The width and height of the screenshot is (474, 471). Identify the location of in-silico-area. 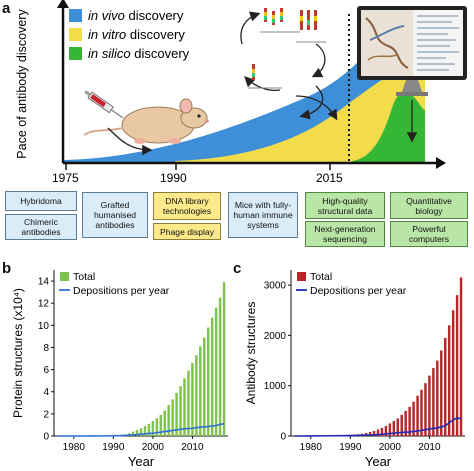
(388, 127).